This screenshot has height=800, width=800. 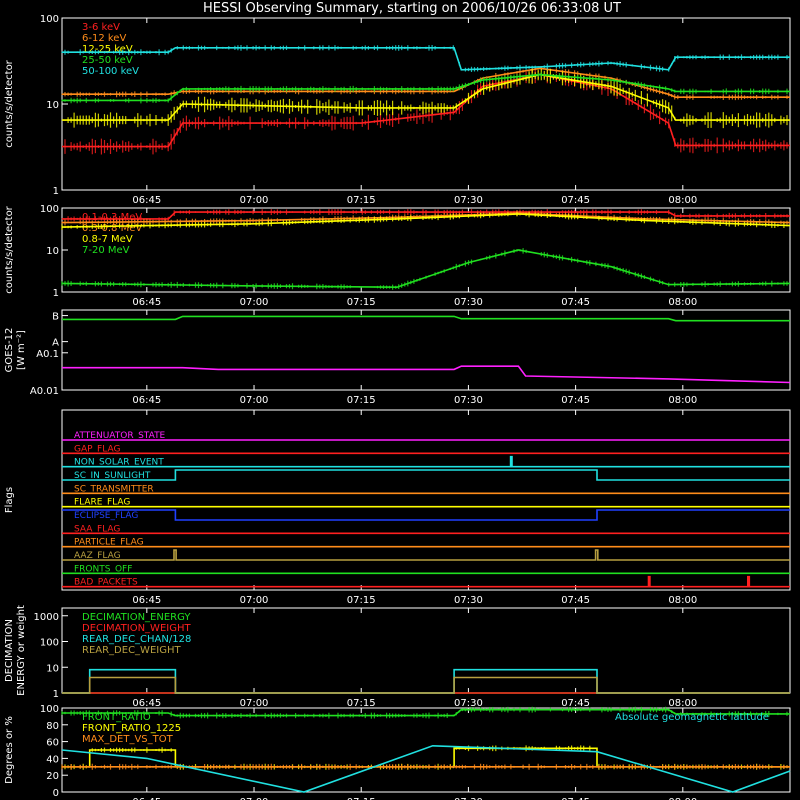 I want to click on legend-absolute-geomagnetic-latitude: Absolute geomagnetic latitude, so click(x=692, y=717).